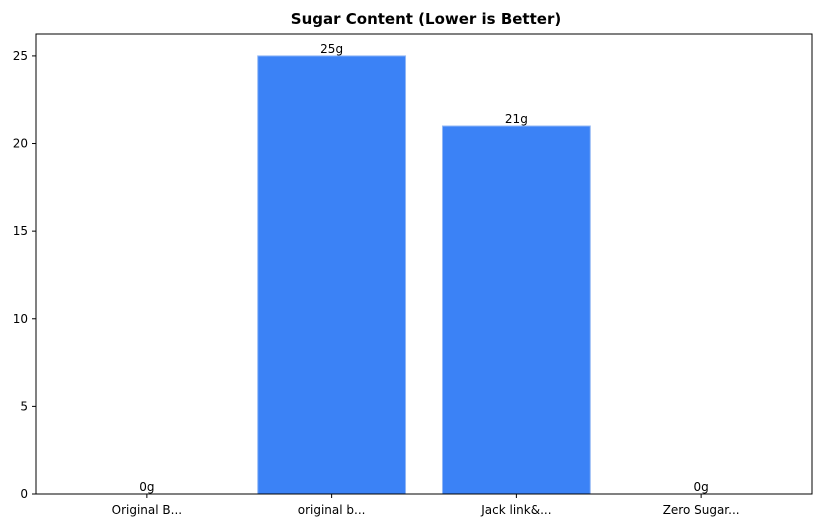  What do you see at coordinates (146, 487) in the screenshot?
I see `data-label-0: 0g` at bounding box center [146, 487].